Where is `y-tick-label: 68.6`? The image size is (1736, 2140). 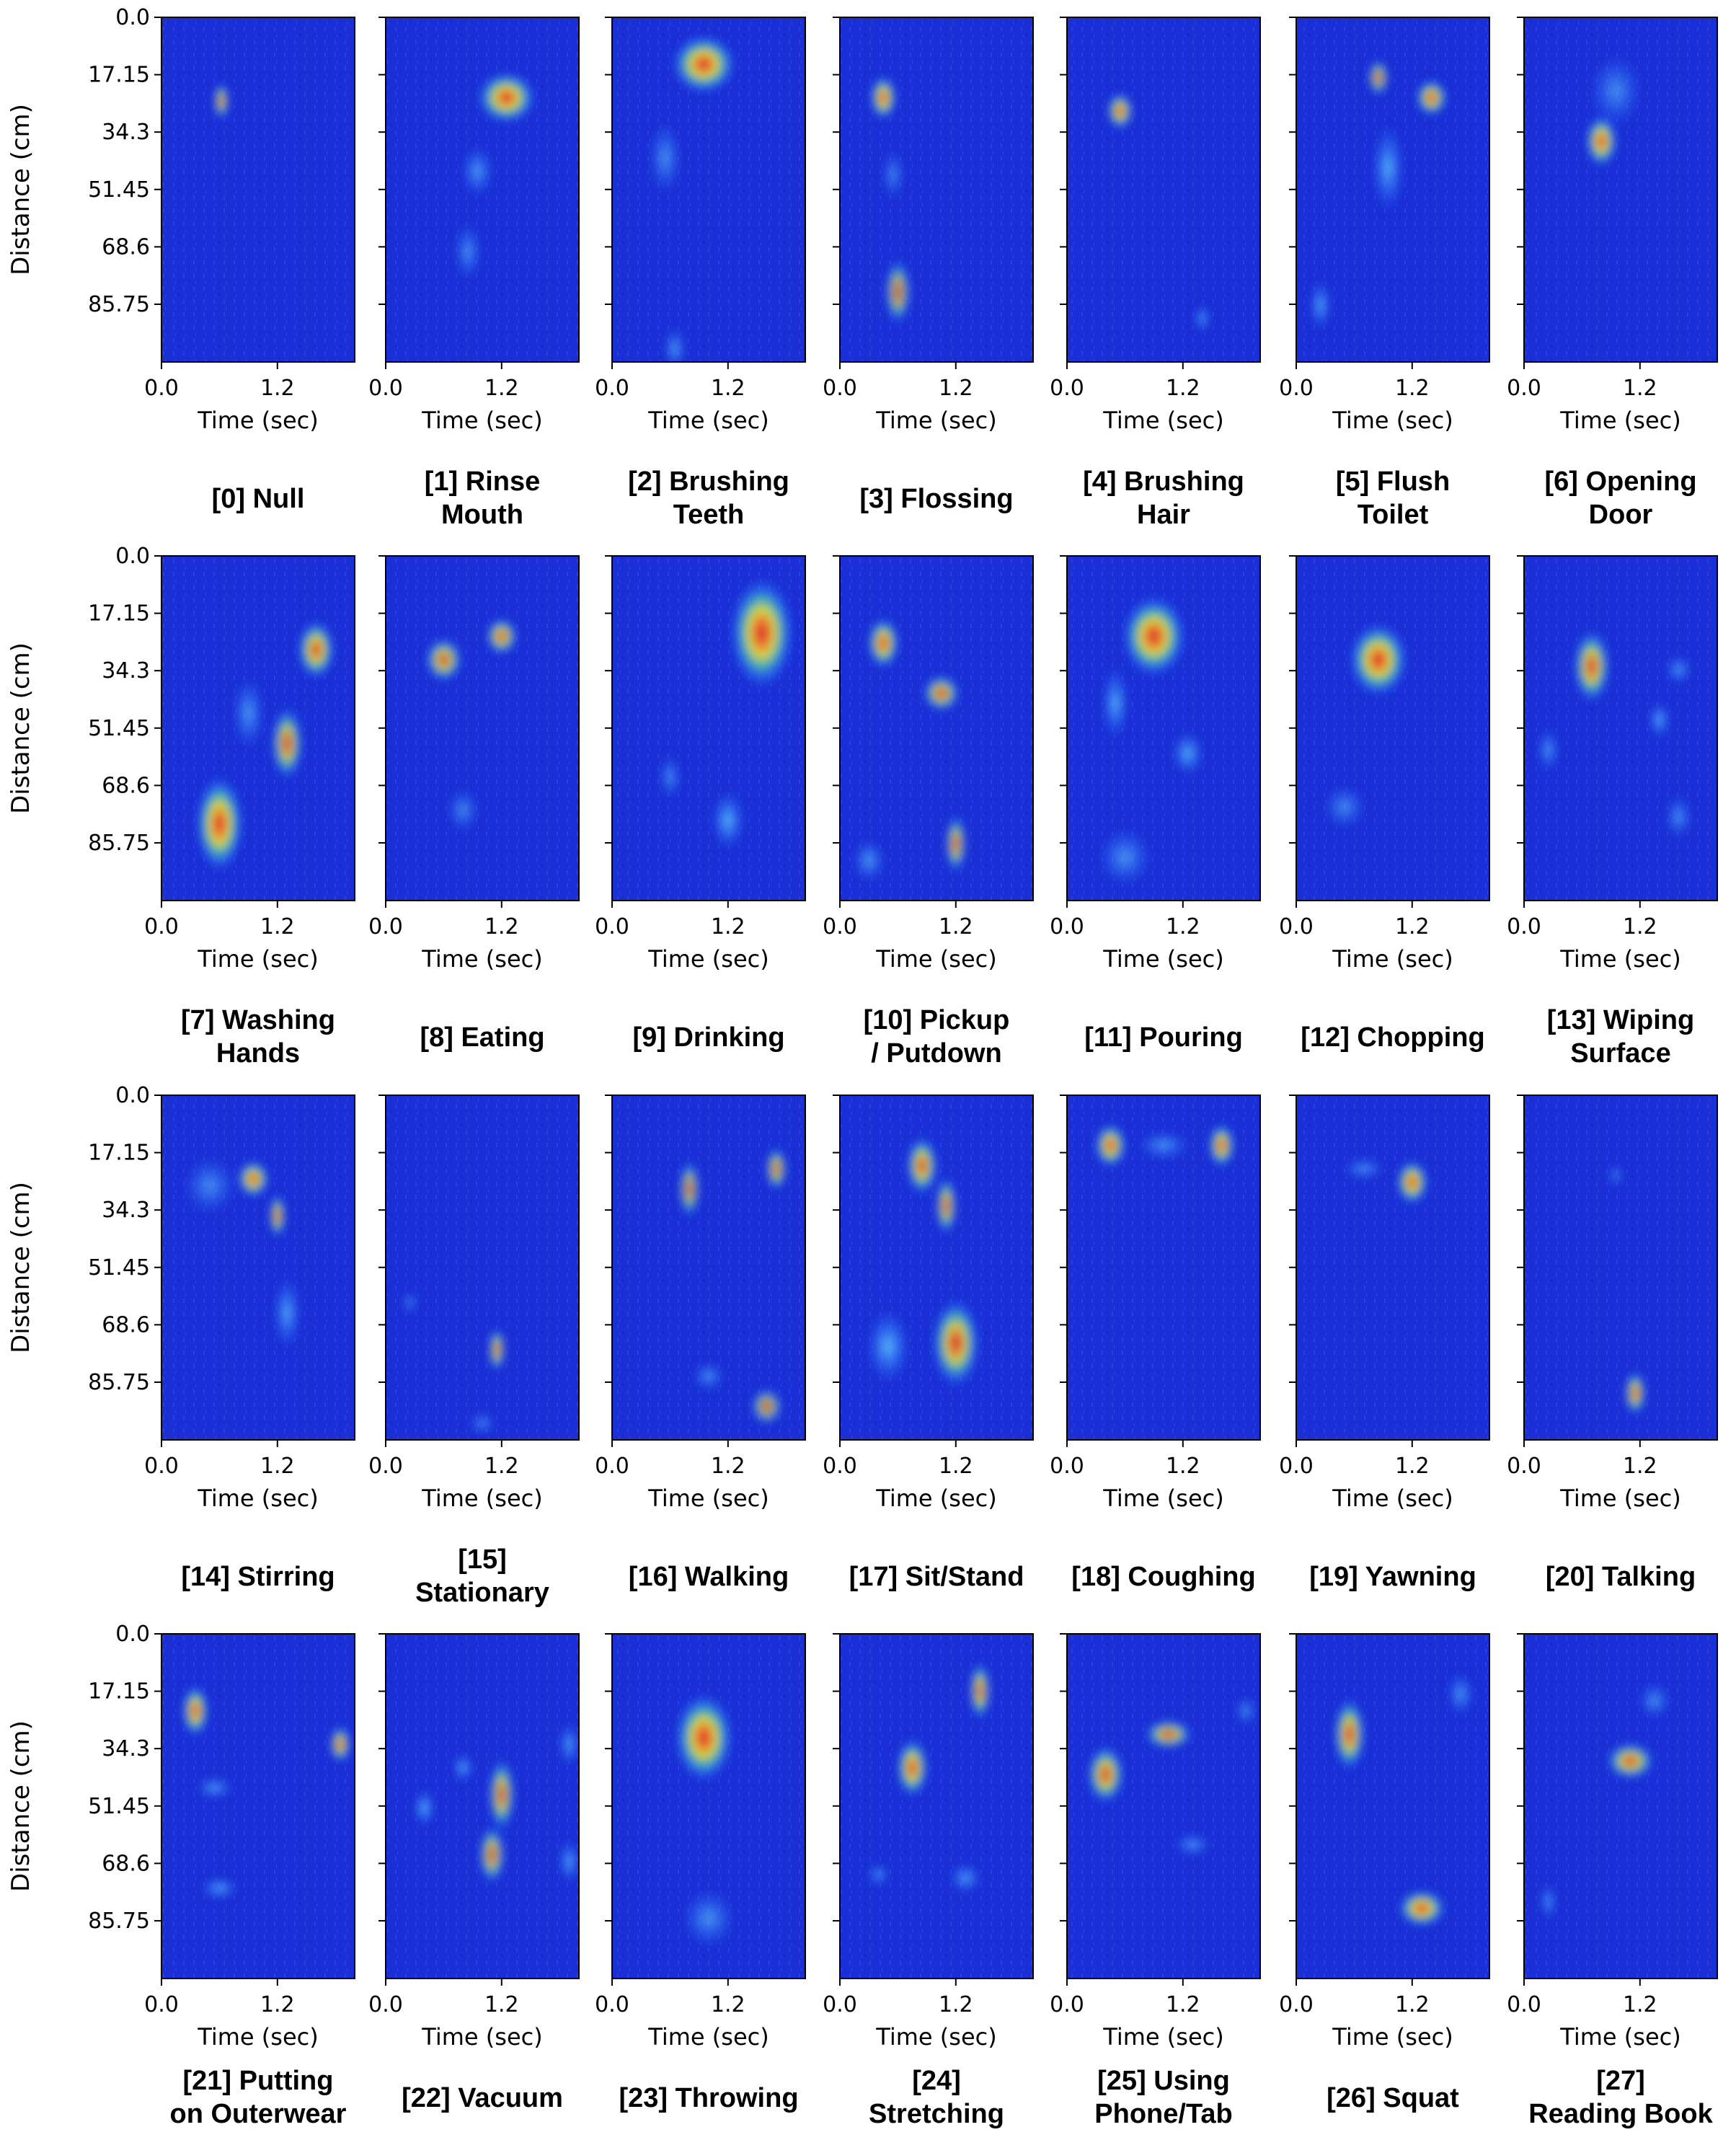 y-tick-label: 68.6 is located at coordinates (126, 1863).